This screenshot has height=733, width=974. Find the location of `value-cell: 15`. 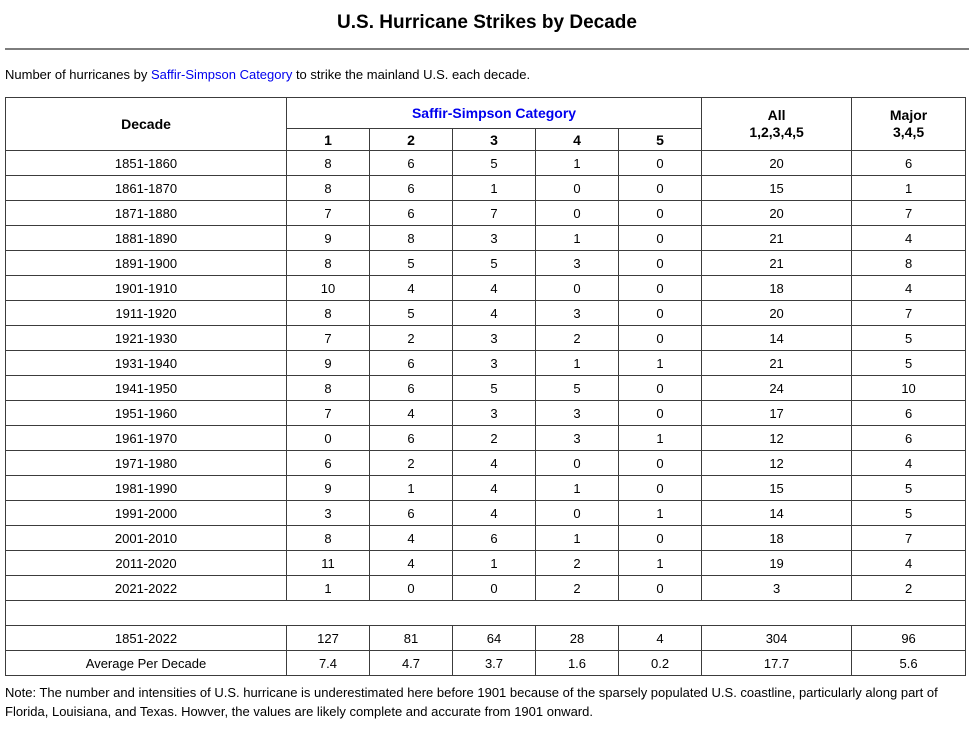

value-cell: 15 is located at coordinates (777, 488).